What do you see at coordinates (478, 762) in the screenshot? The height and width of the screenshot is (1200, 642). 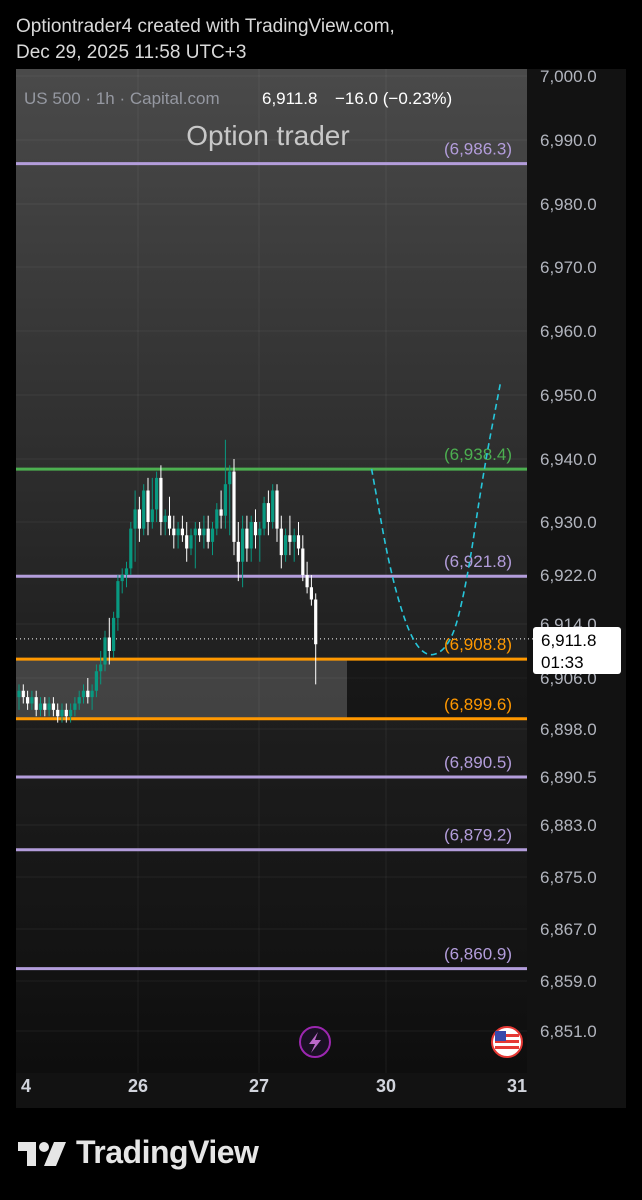 I see `level-label: (6,890.5)` at bounding box center [478, 762].